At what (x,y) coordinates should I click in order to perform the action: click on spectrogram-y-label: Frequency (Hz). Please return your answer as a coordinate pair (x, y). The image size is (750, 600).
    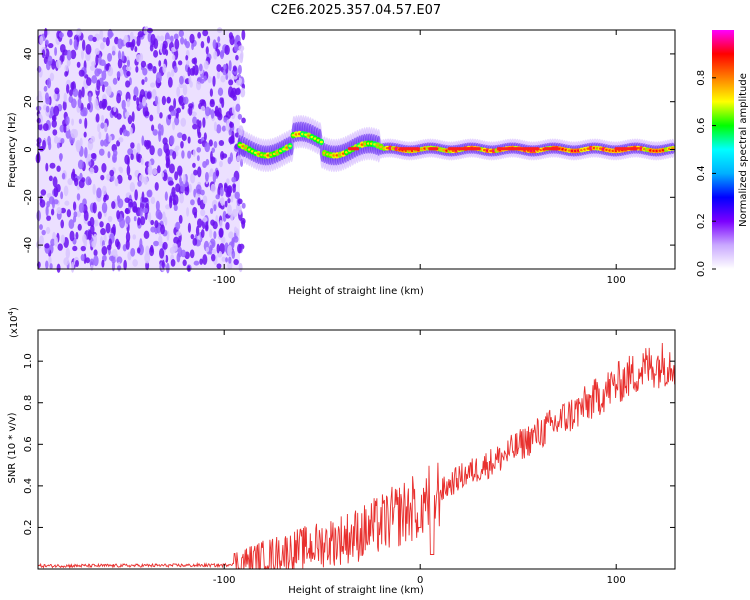
    Looking at the image, I should click on (12, 150).